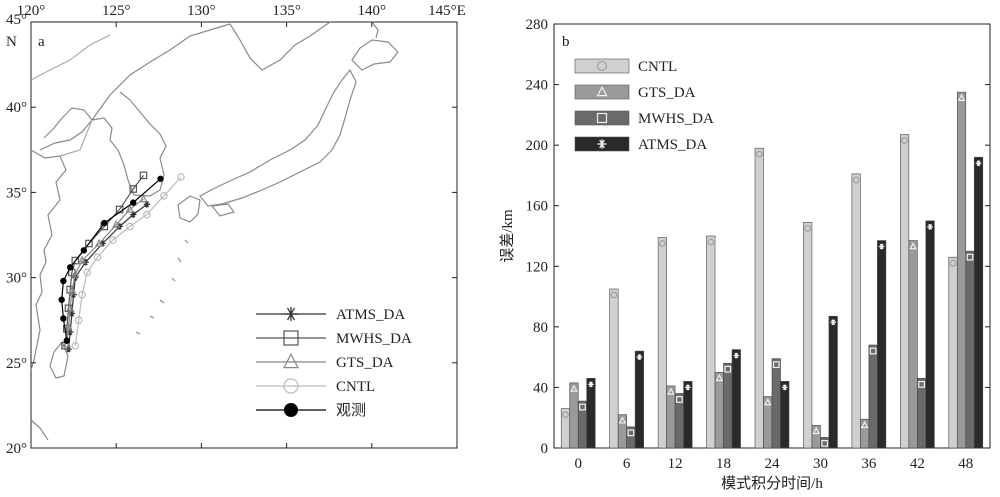 Image resolution: width=1000 pixels, height=497 pixels. Describe the element at coordinates (351, 410) in the screenshot. I see `legend-label: 观测` at that location.